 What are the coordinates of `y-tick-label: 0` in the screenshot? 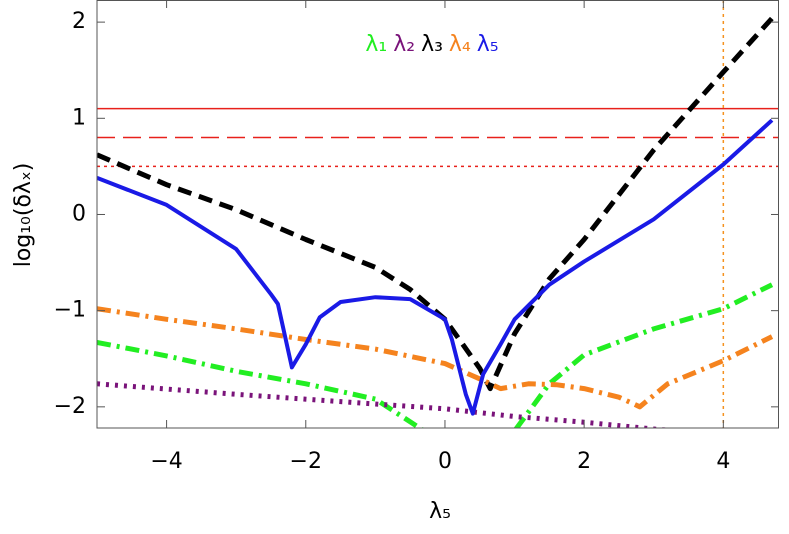 It's located at (79, 213).